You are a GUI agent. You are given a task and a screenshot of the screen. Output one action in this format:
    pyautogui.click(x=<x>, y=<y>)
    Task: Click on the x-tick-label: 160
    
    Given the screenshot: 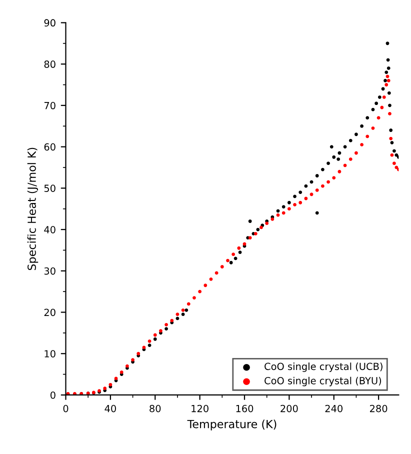 What is the action you would take?
    pyautogui.click(x=245, y=408)
    